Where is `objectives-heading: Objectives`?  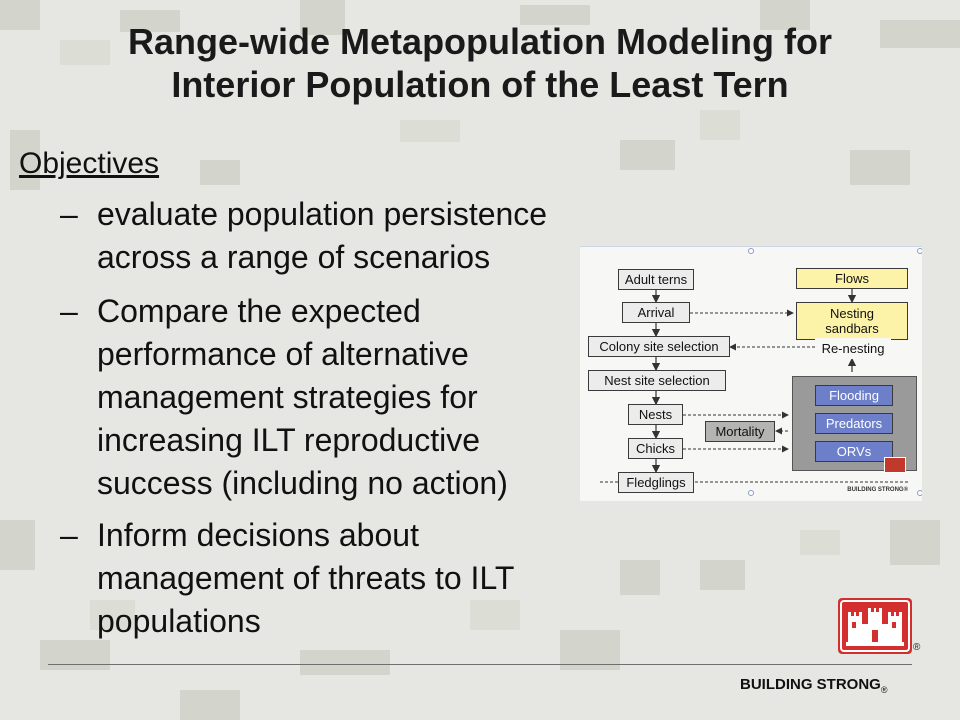
objectives-heading: Objectives is located at coordinates (89, 163).